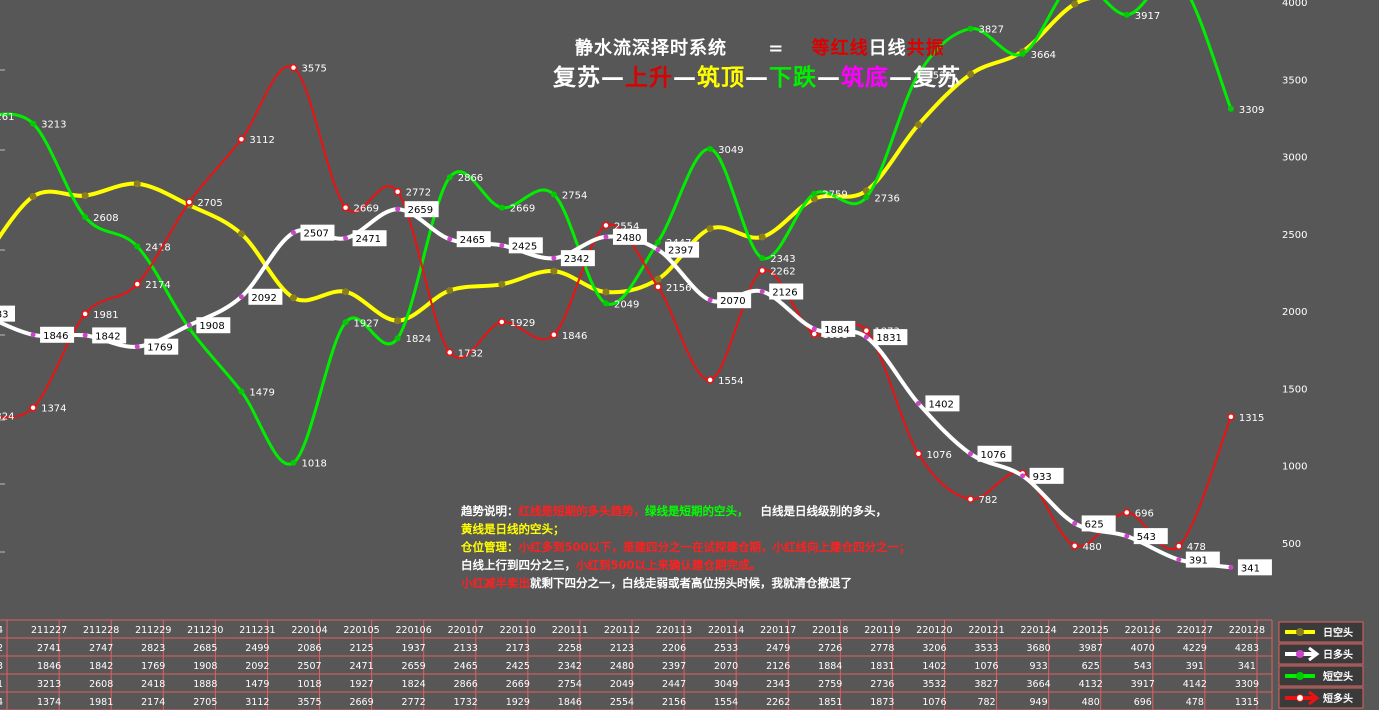 The image size is (1379, 710). Describe the element at coordinates (466, 630) in the screenshot. I see `table-date-cell: 220107` at that location.